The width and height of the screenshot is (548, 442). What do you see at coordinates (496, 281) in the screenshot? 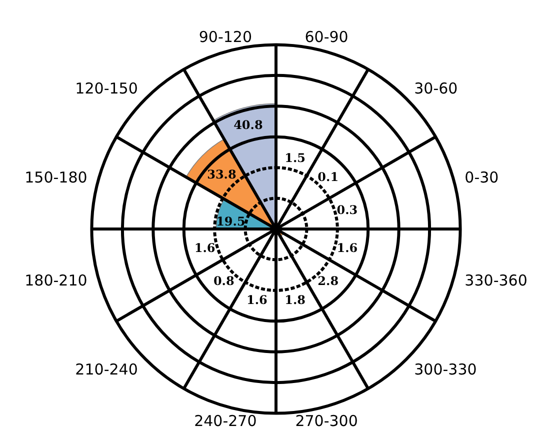
I see `category-label: 330-360` at bounding box center [496, 281].